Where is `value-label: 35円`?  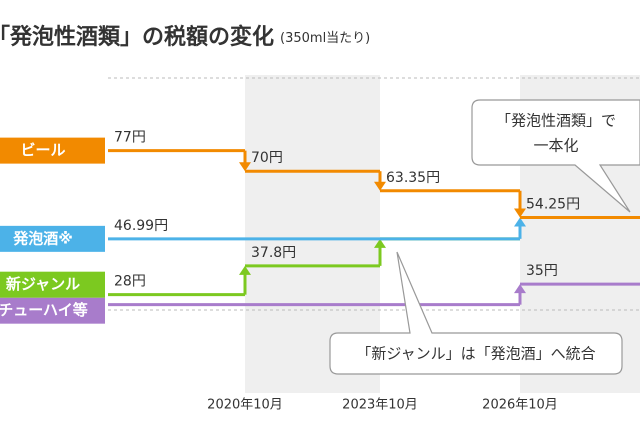 value-label: 35円 is located at coordinates (542, 271).